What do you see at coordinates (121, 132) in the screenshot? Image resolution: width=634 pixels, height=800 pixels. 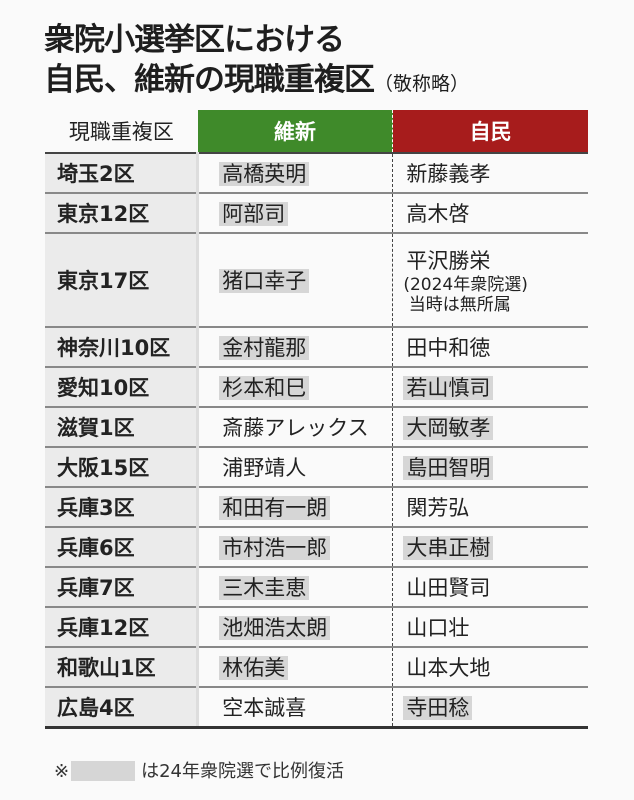 I see `header-district: 現職重複区` at bounding box center [121, 132].